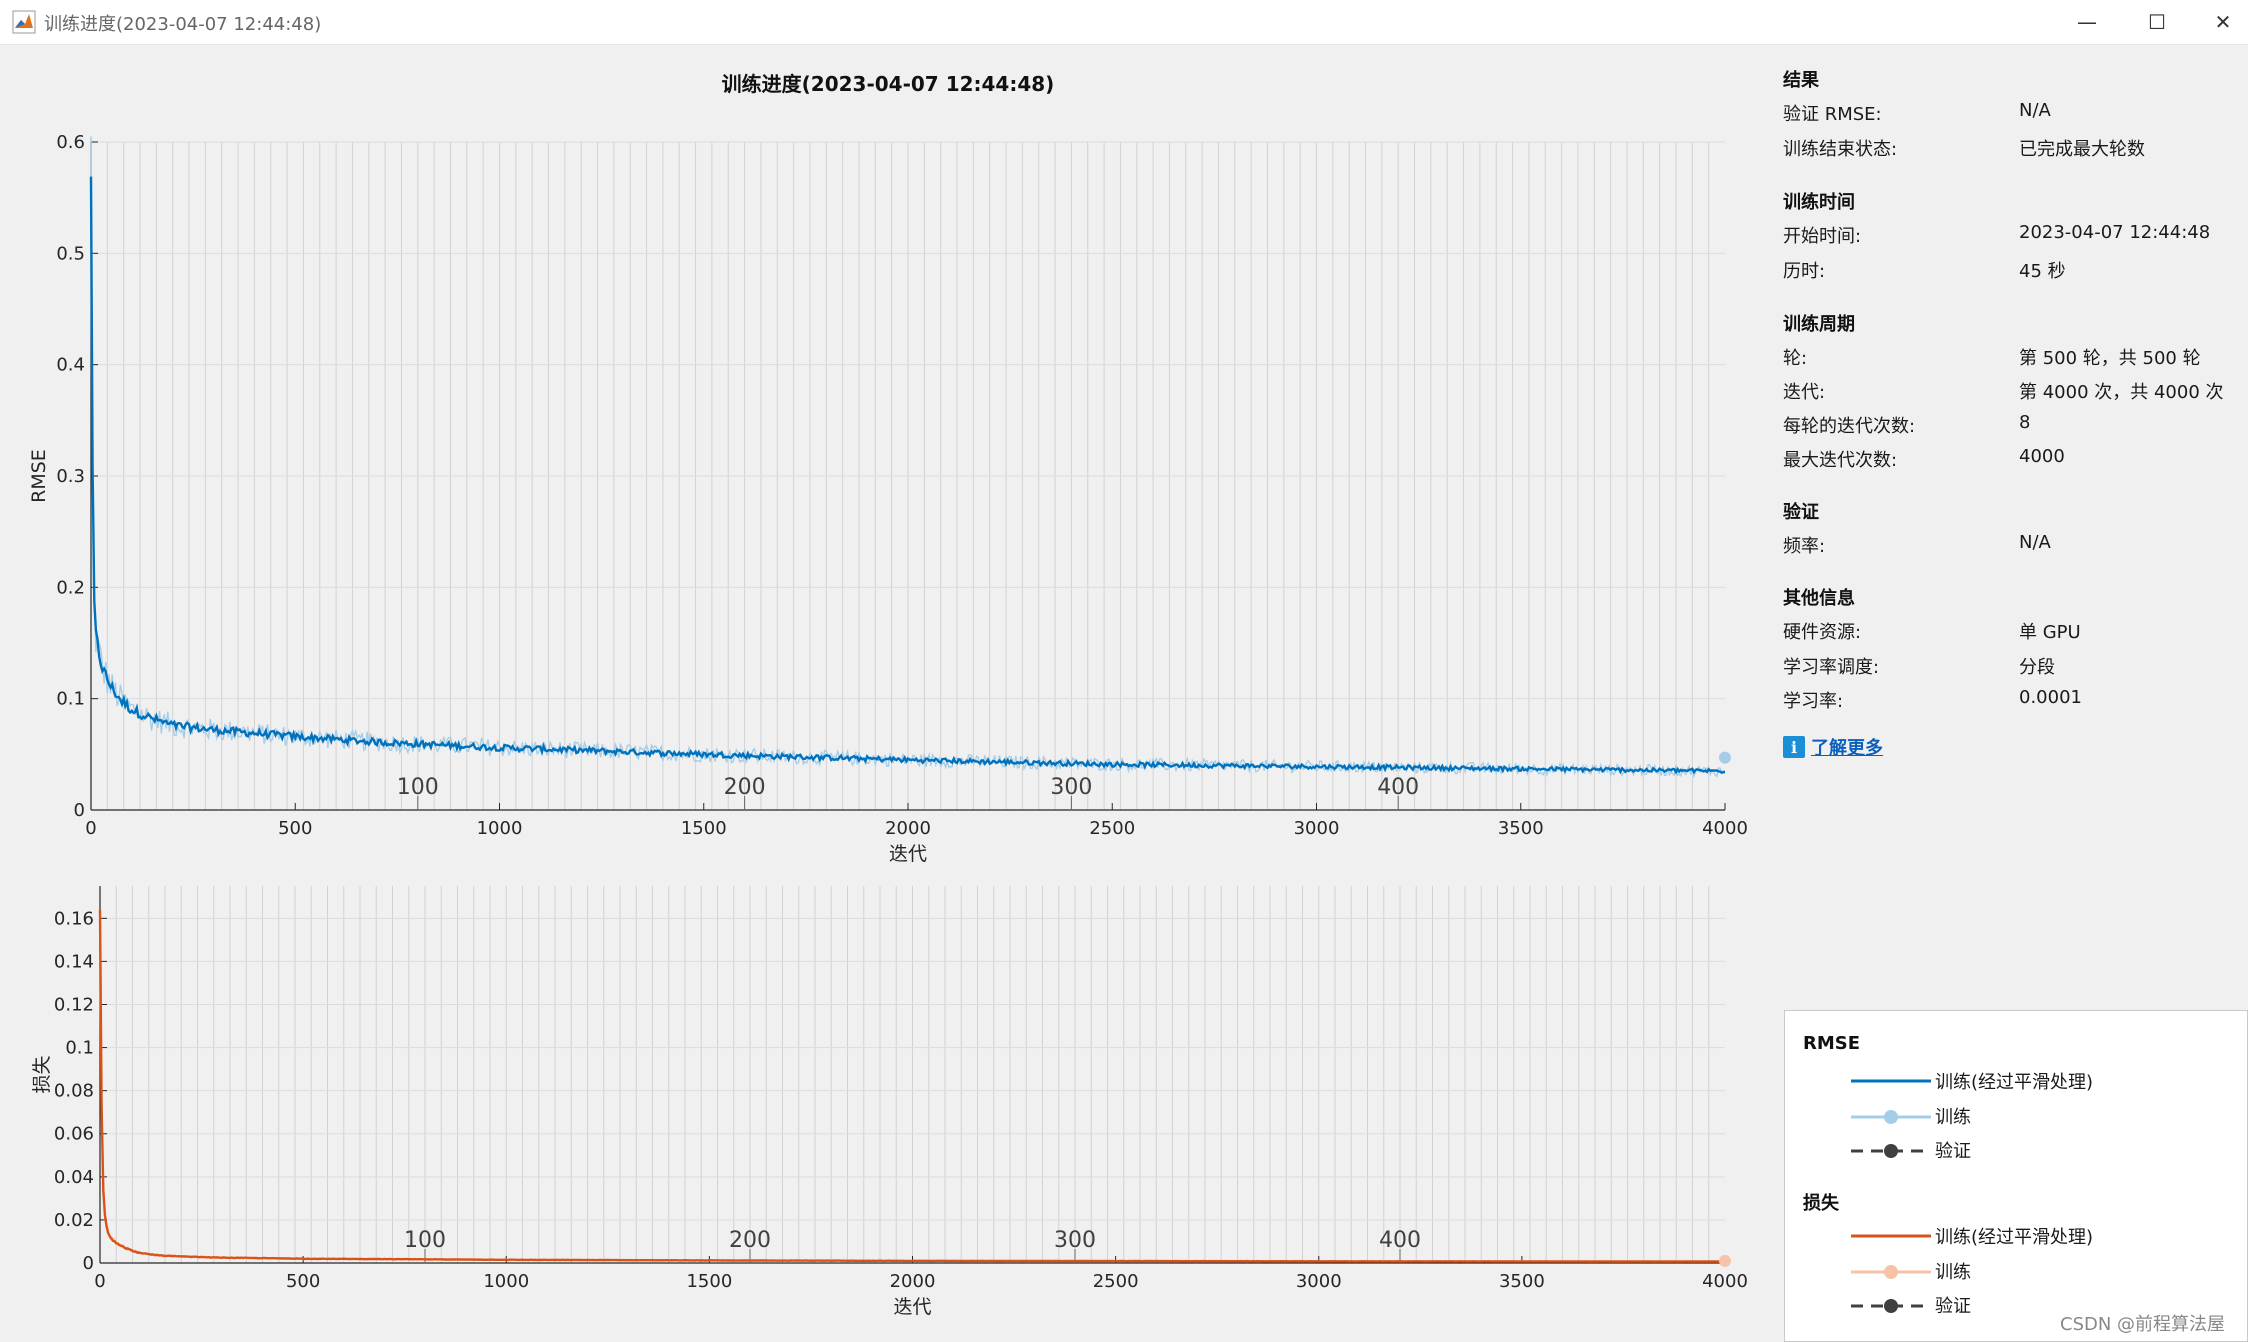 This screenshot has width=2248, height=1342. I want to click on iteration-value: 第 4000 次，共 4000 次, so click(2121, 392).